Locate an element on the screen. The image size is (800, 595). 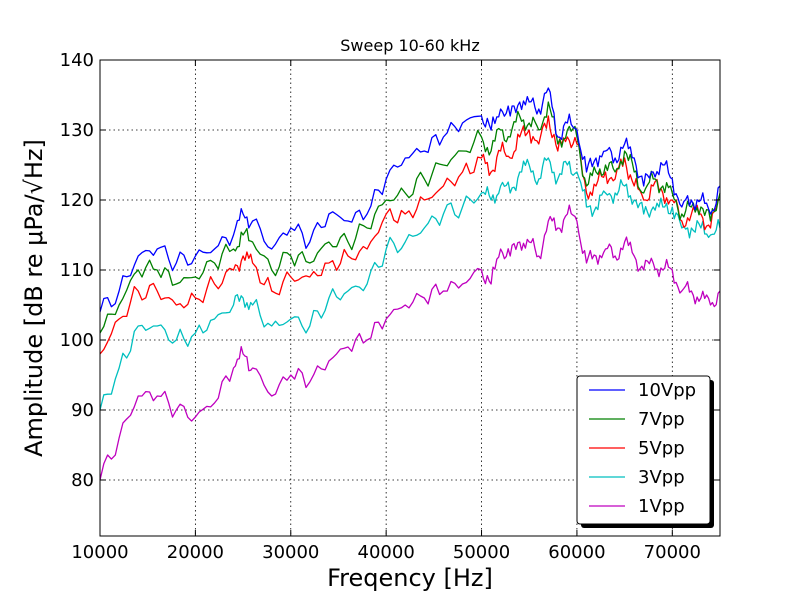
legend: 10Vpp 7Vpp 5Vpp 3Vpp 1Vpp is located at coordinates (645, 451).